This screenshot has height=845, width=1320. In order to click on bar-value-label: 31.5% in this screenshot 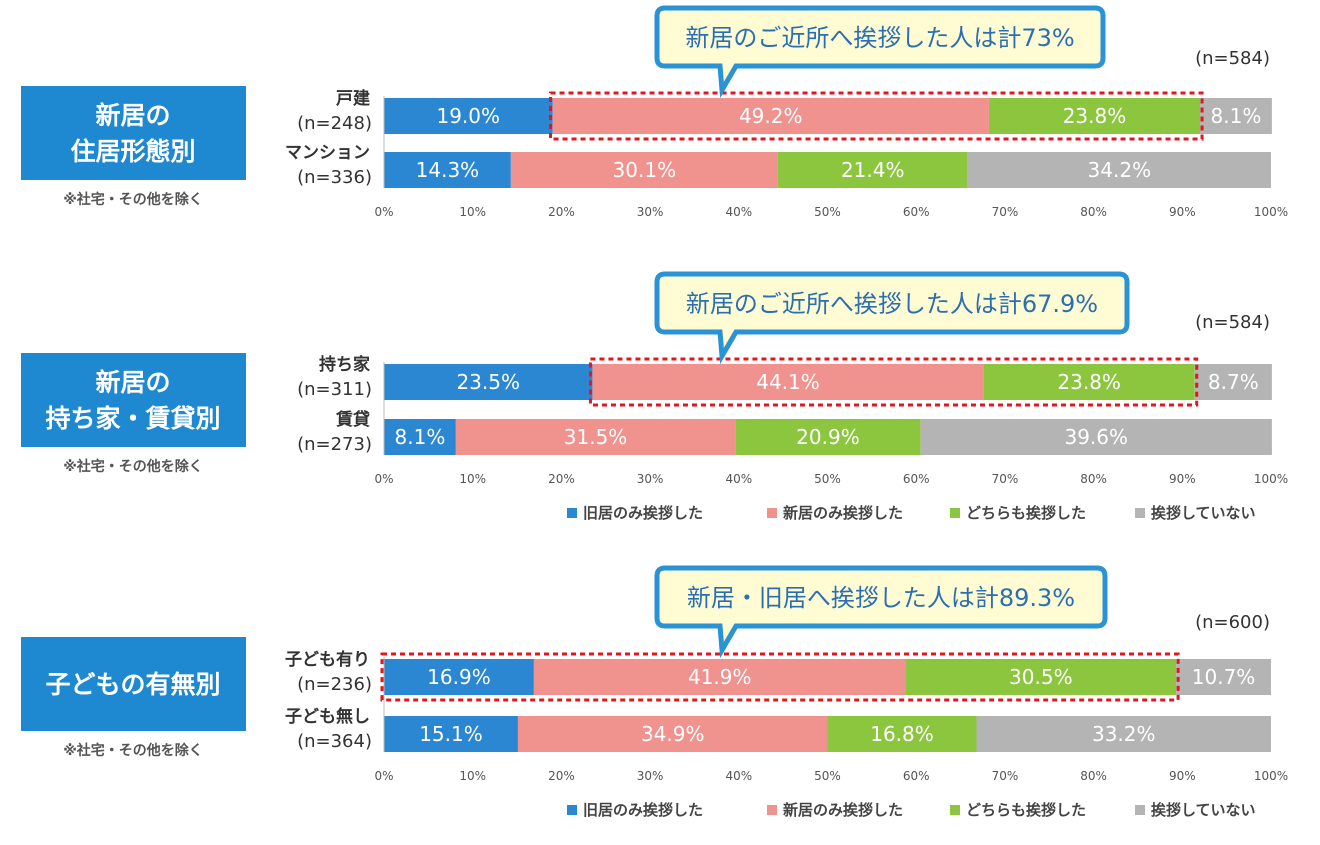, I will do `click(596, 437)`.